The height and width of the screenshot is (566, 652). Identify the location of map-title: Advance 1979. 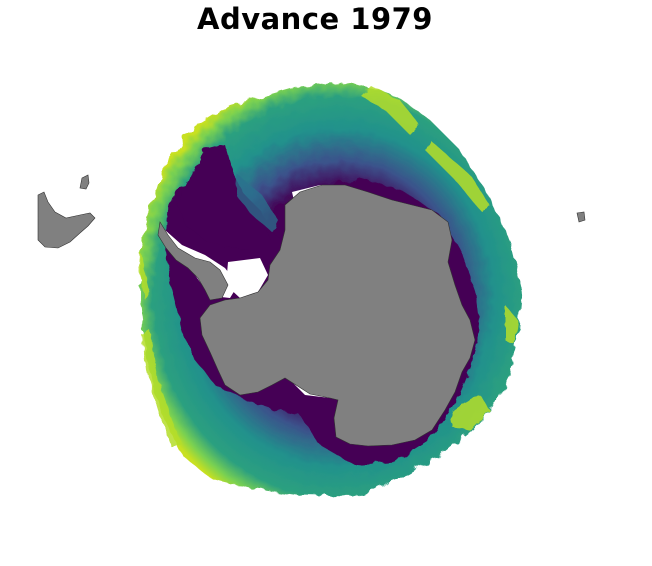
(315, 19).